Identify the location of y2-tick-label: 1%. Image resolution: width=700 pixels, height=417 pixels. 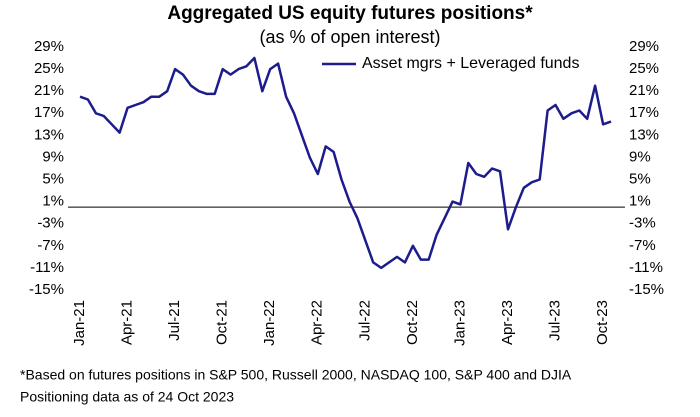
(640, 201).